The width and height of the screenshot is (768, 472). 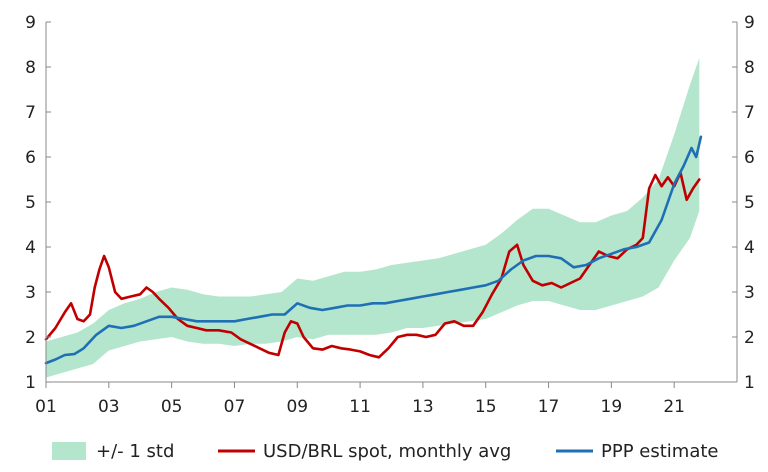 What do you see at coordinates (749, 158) in the screenshot?
I see `y-tick-label-right: 6` at bounding box center [749, 158].